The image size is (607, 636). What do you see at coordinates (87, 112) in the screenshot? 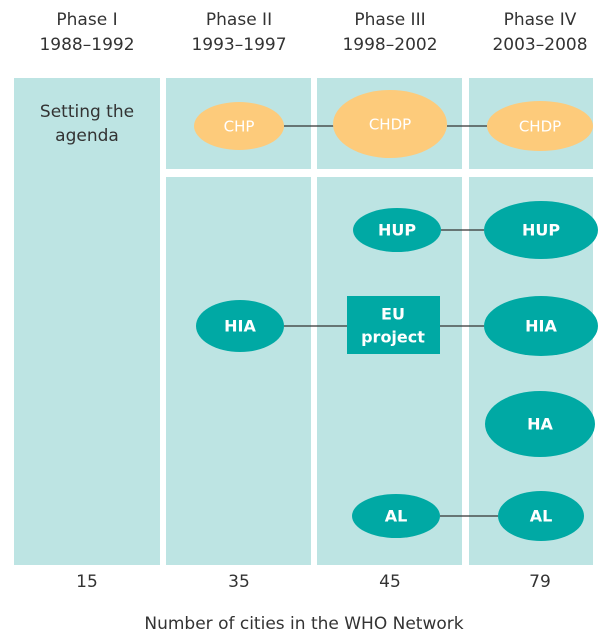
I see `phase-text: Setting the` at bounding box center [87, 112].